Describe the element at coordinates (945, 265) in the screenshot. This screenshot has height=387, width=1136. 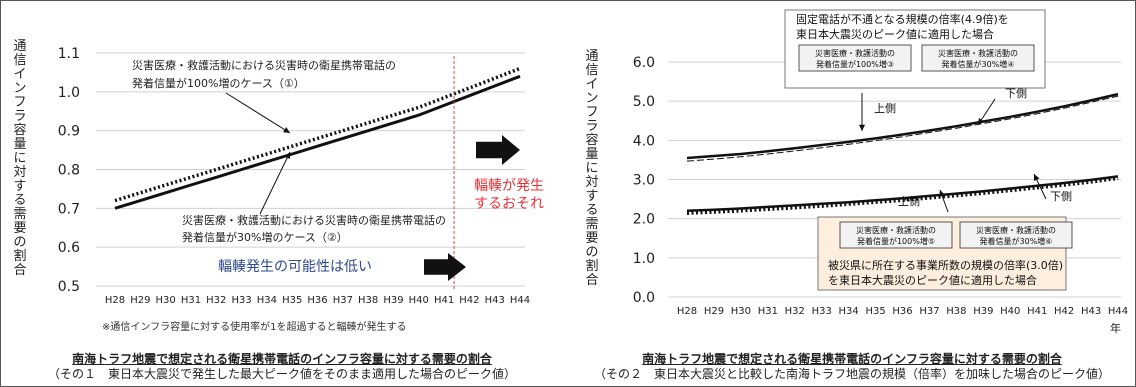
I see `bottom-annotation-line-1: 被災県に所在する事業所数の規模の倍率(3.0倍)` at that location.